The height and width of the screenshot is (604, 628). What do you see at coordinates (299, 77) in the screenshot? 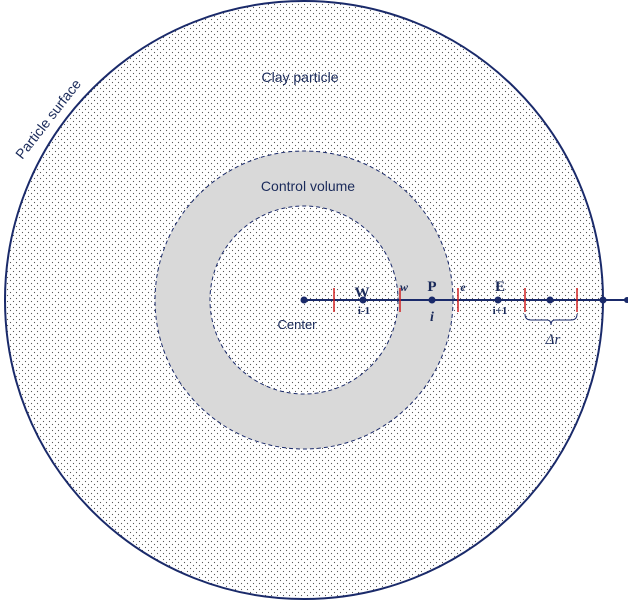
I see `particle-label: Clay particle` at bounding box center [299, 77].